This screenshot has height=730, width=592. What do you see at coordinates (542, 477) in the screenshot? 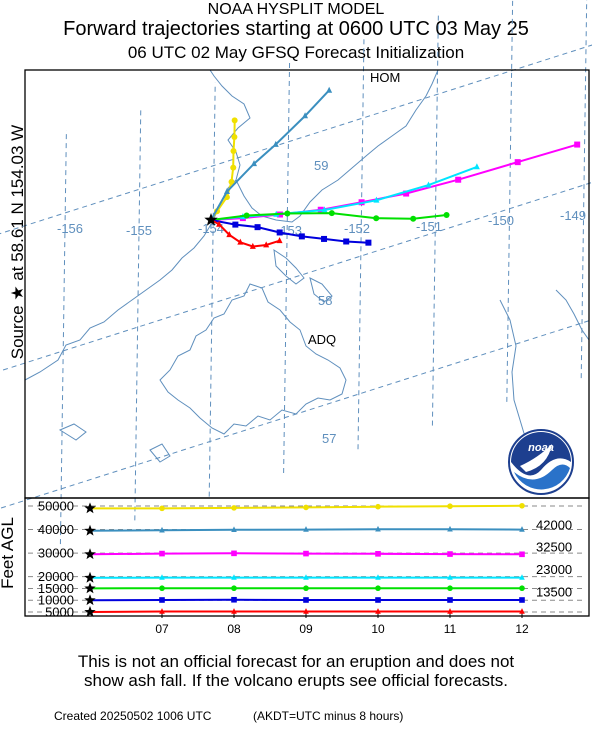
I see `logo-sea` at bounding box center [542, 477].